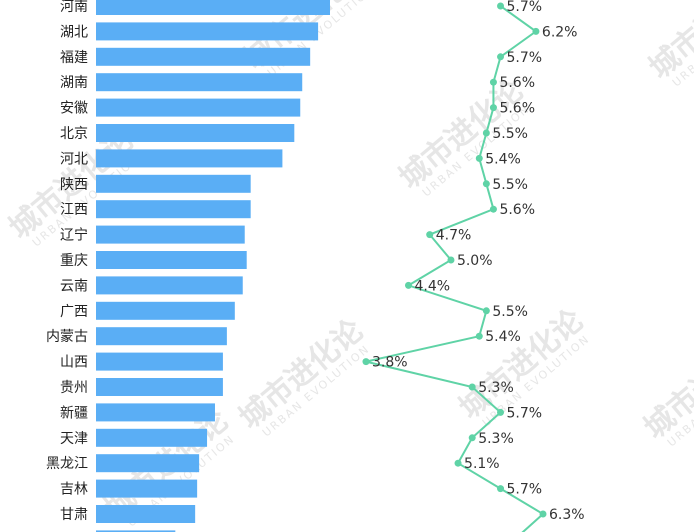 The width and height of the screenshot is (694, 532). Describe the element at coordinates (74, 210) in the screenshot. I see `category-label: 江西` at that location.